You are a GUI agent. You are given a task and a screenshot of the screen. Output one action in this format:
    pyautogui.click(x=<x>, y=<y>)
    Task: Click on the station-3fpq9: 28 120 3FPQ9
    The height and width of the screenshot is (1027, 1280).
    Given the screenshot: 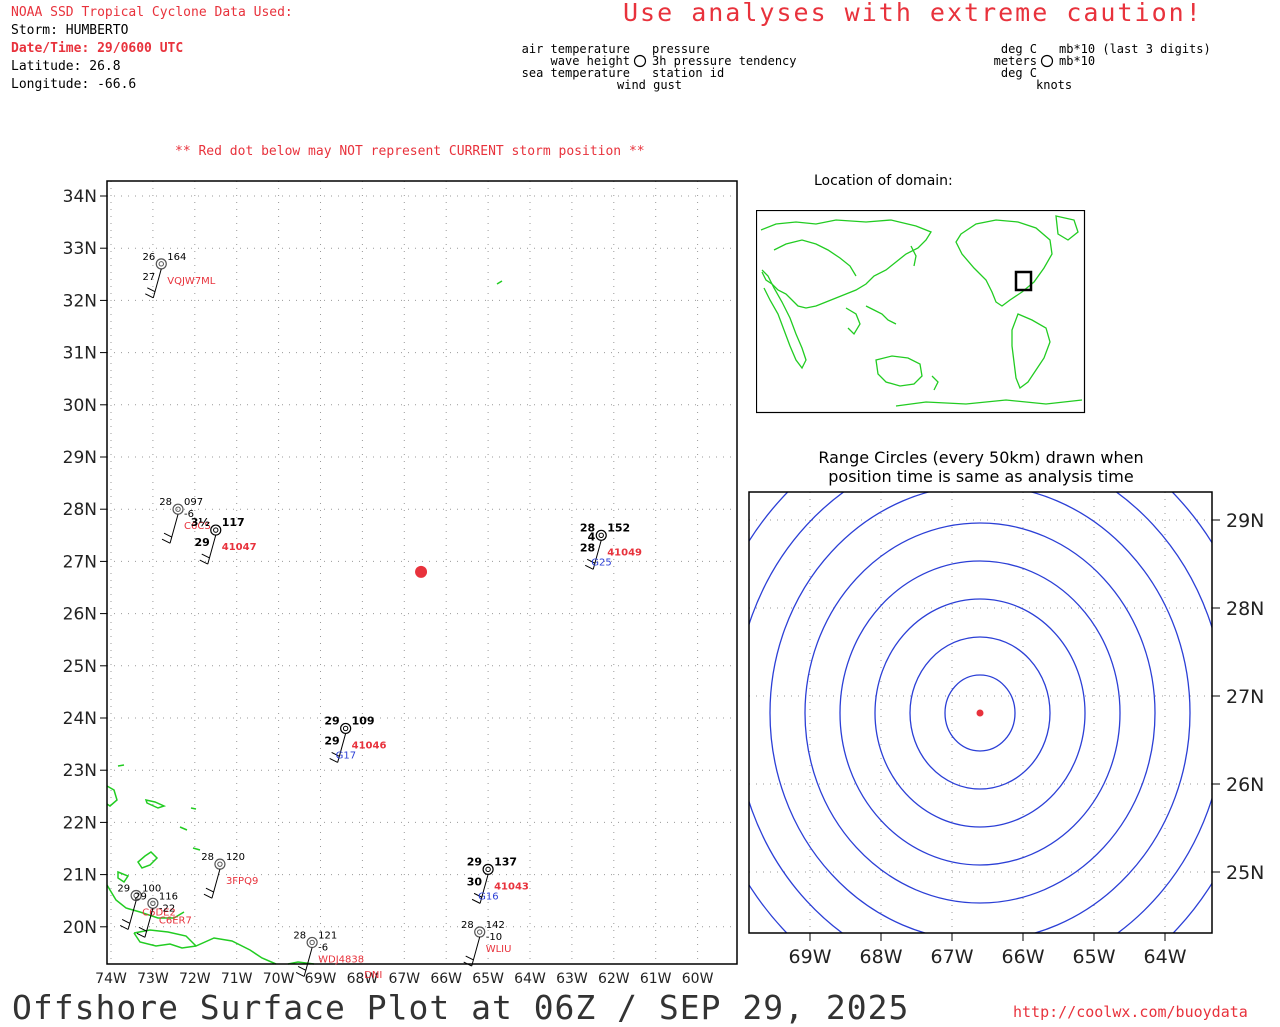 What is the action you would take?
    pyautogui.click(x=229, y=875)
    